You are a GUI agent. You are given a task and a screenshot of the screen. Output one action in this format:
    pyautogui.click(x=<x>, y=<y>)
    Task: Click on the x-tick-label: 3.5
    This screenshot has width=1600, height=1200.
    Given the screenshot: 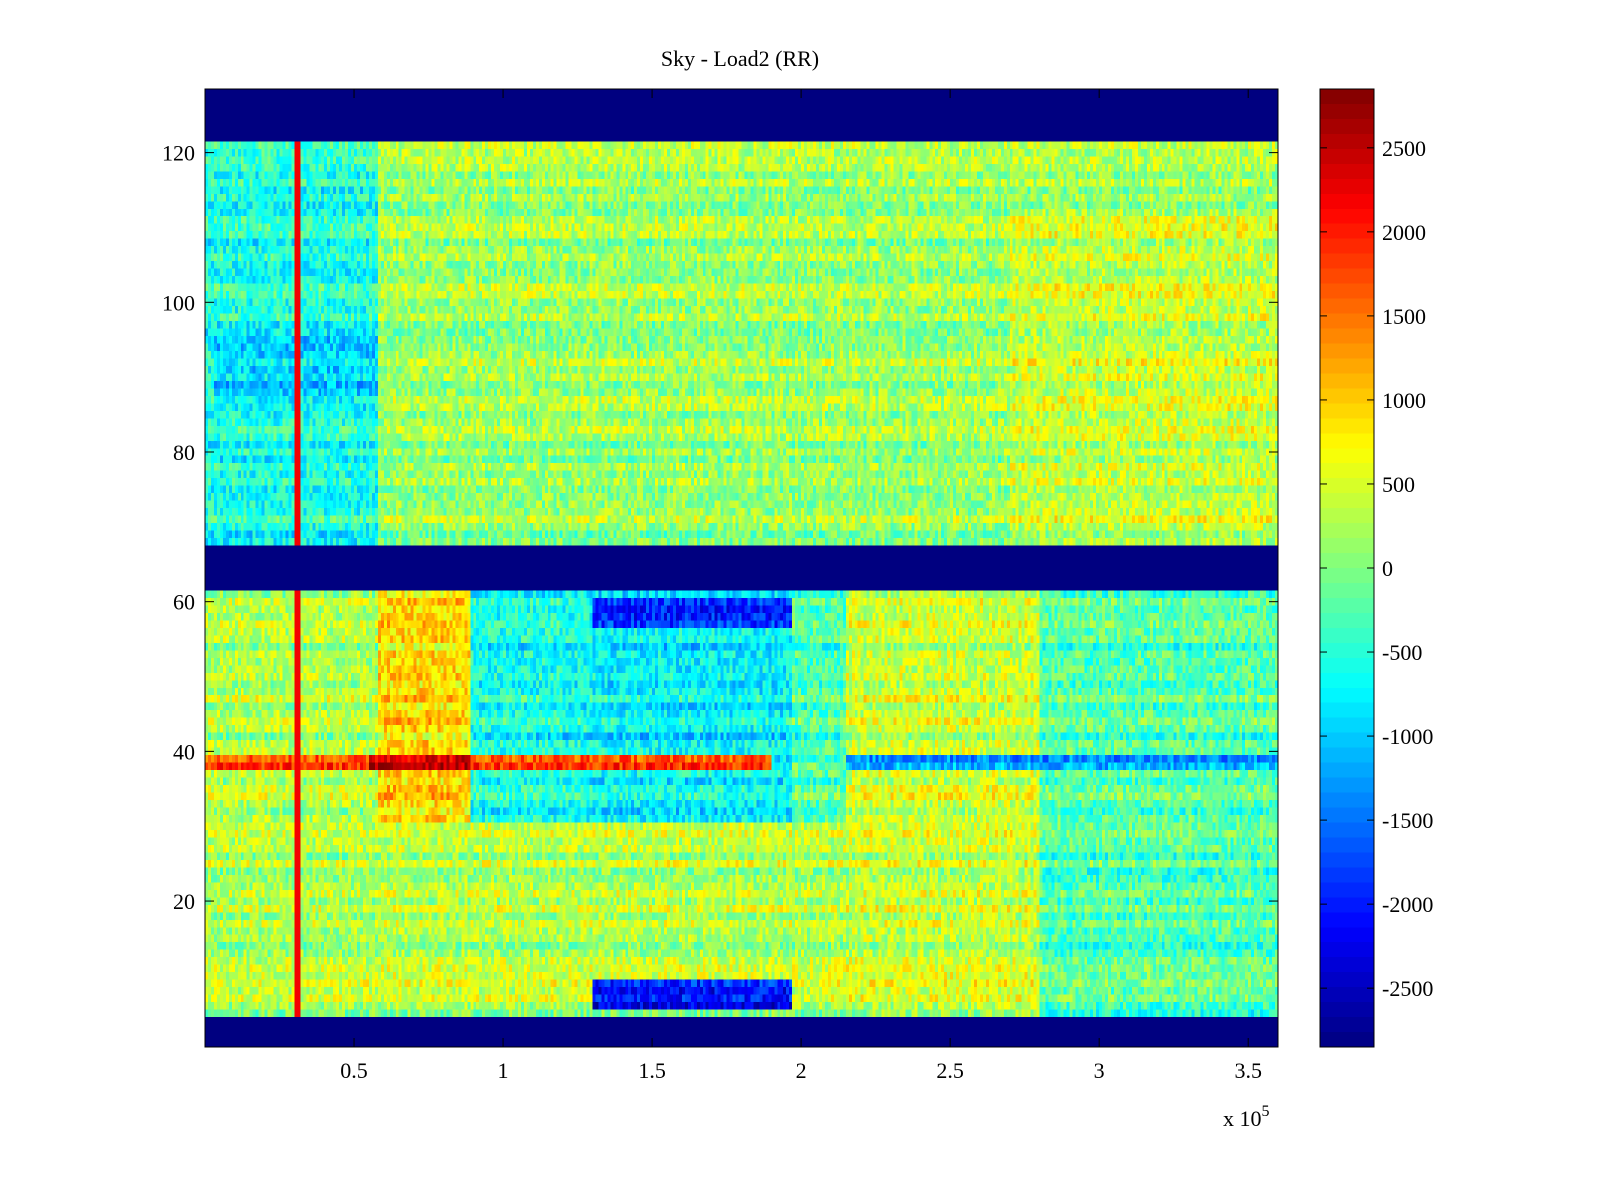 What is the action you would take?
    pyautogui.click(x=1248, y=1070)
    